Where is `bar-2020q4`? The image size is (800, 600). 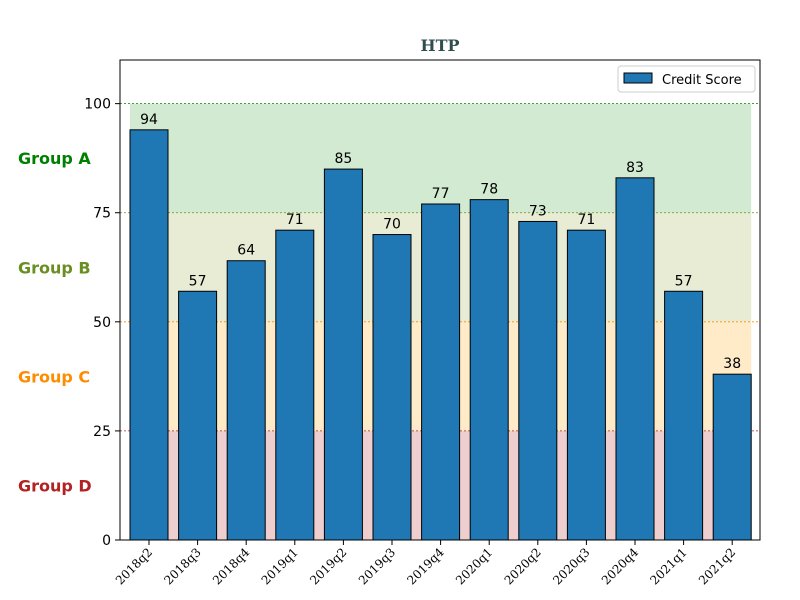
bar-2020q4 is located at coordinates (635, 359).